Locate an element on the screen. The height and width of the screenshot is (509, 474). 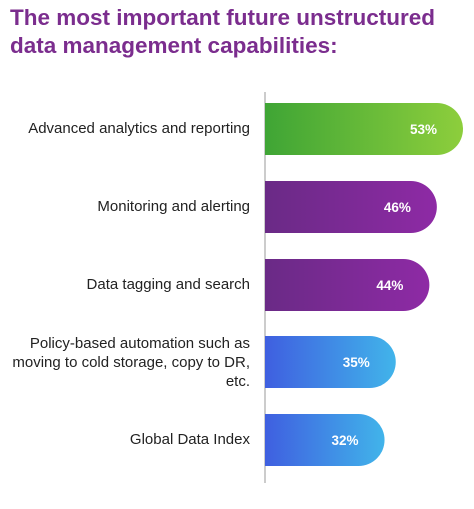
bar-policy-automation is located at coordinates (330, 362).